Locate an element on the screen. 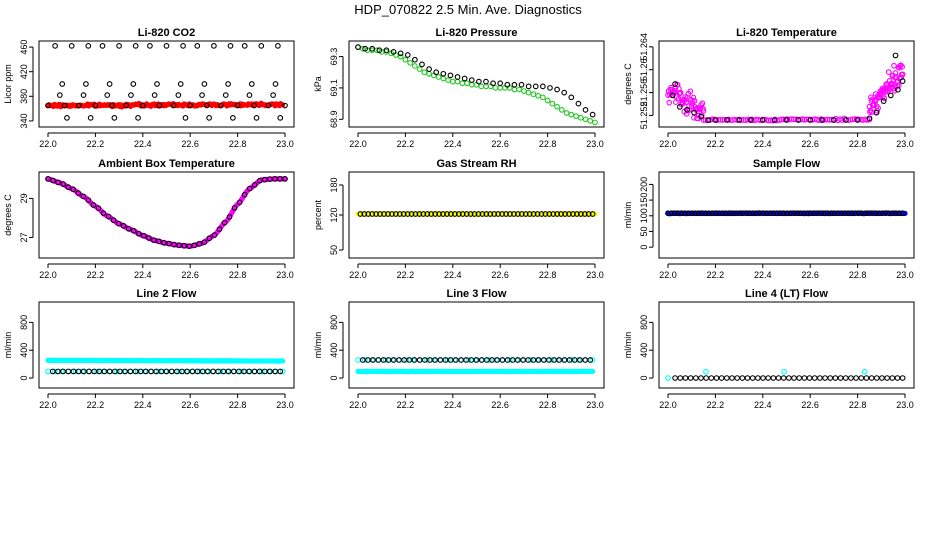 This screenshot has width=936, height=540. rh-x-tick-label: 22.0 is located at coordinates (358, 275).